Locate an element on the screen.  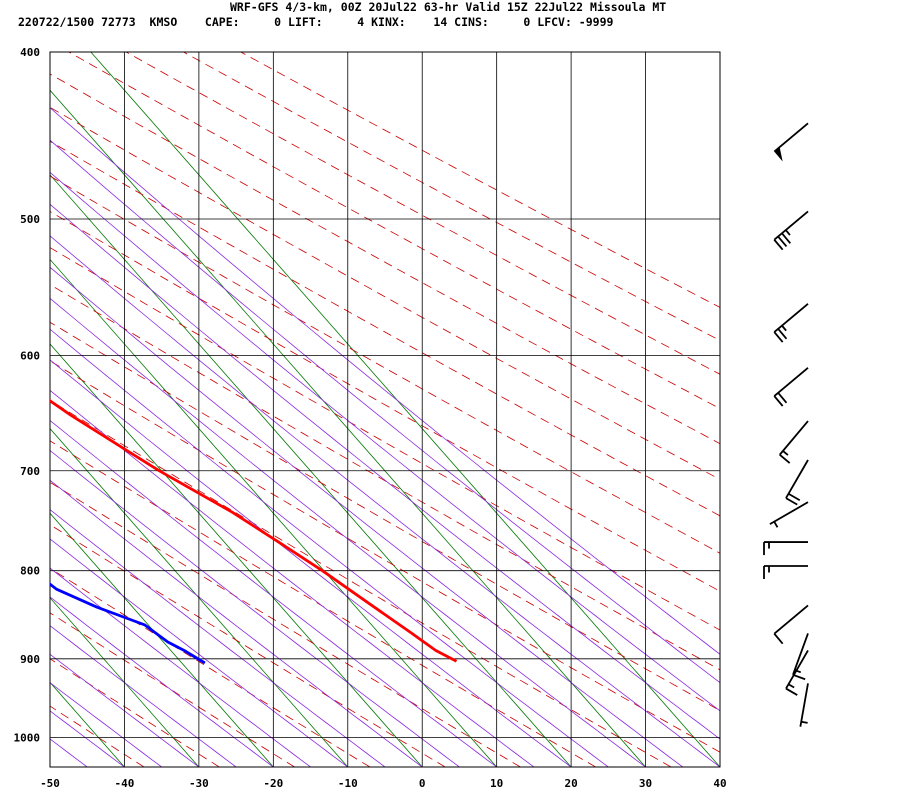
pressure-tick-label: 400 is located at coordinates (30, 52).